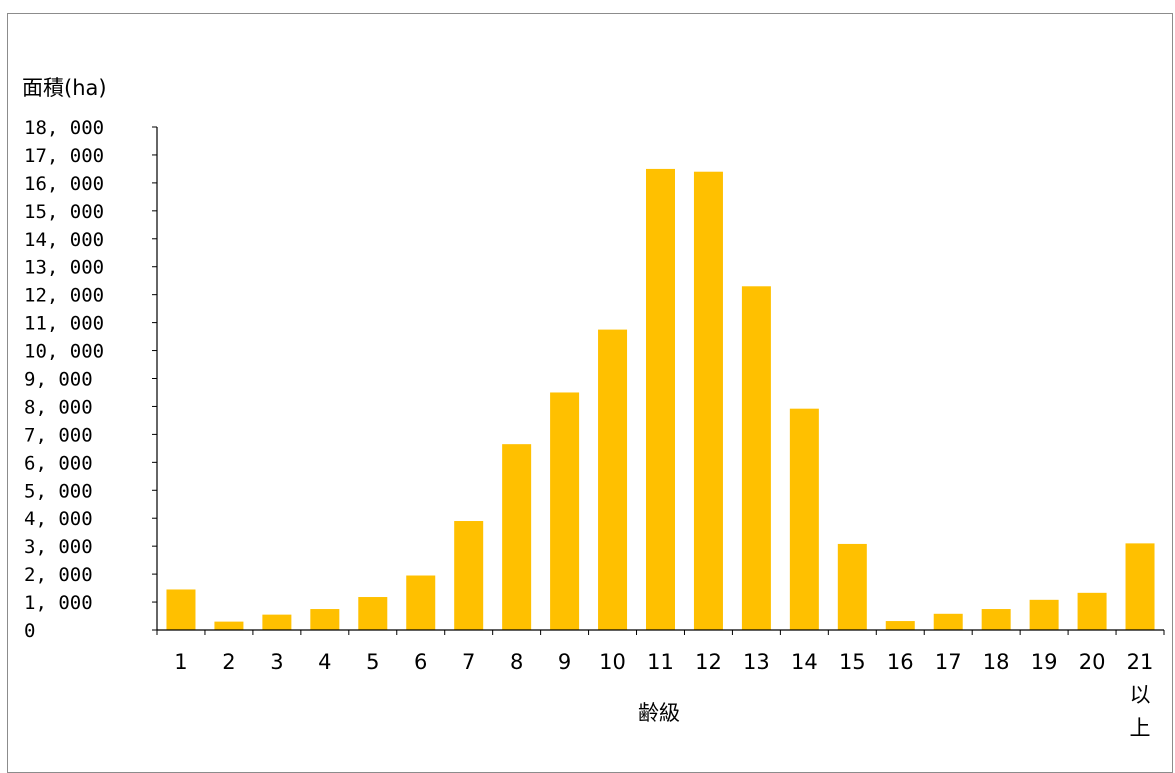 The image size is (1175, 773). I want to click on x-tick-label: 13, so click(756, 662).